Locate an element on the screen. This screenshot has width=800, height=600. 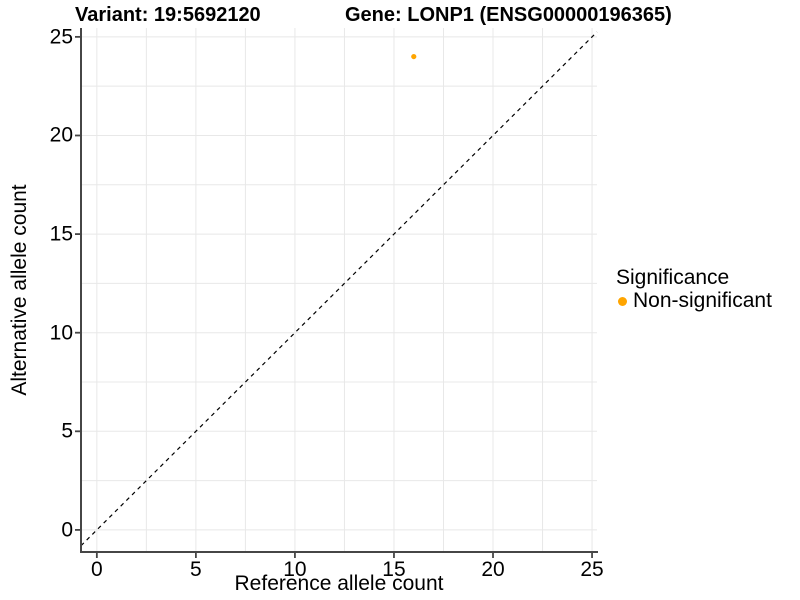
x-axis-title: Reference allele count is located at coordinates (339, 583).